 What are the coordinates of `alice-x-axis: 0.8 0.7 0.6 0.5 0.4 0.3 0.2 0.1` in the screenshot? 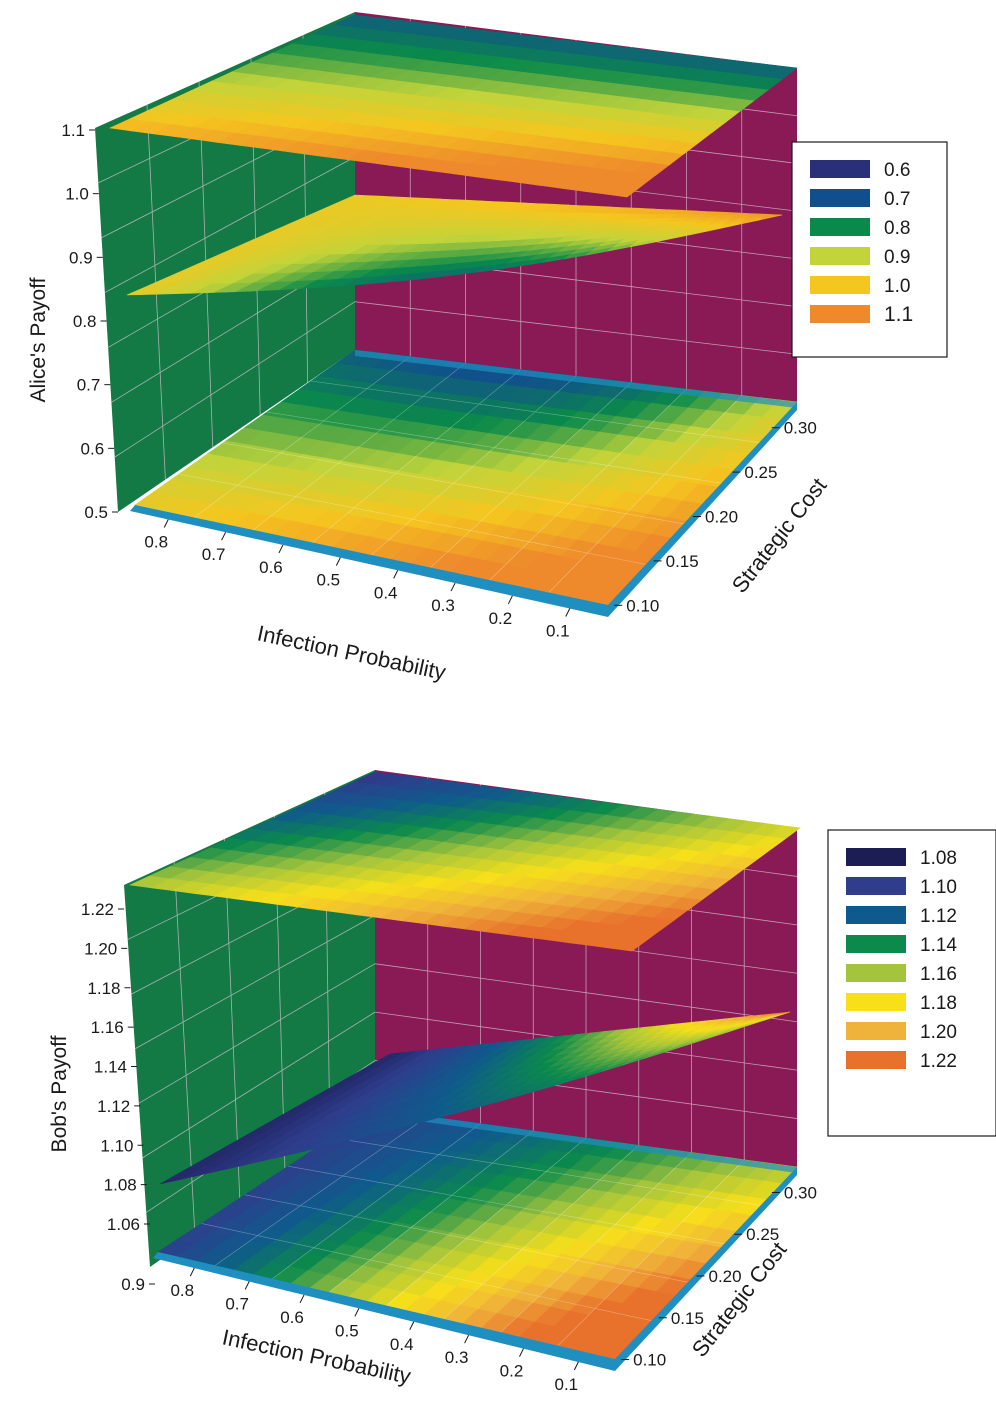 It's located at (357, 580).